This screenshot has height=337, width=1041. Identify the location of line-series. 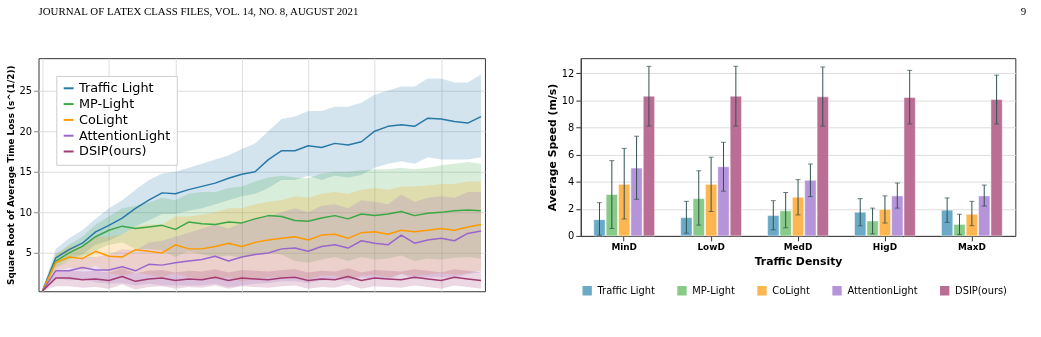
(261, 283).